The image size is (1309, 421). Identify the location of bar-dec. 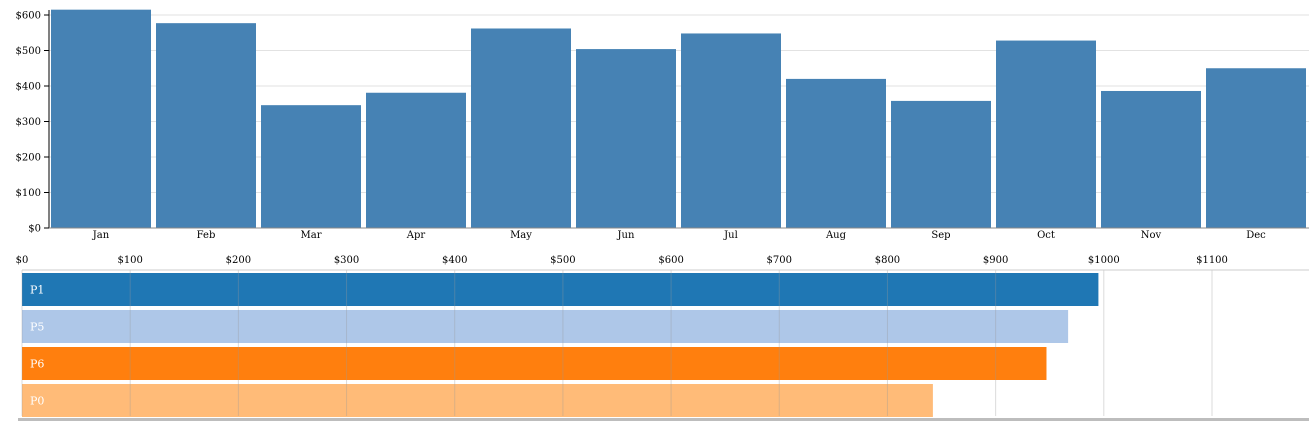
(1256, 148).